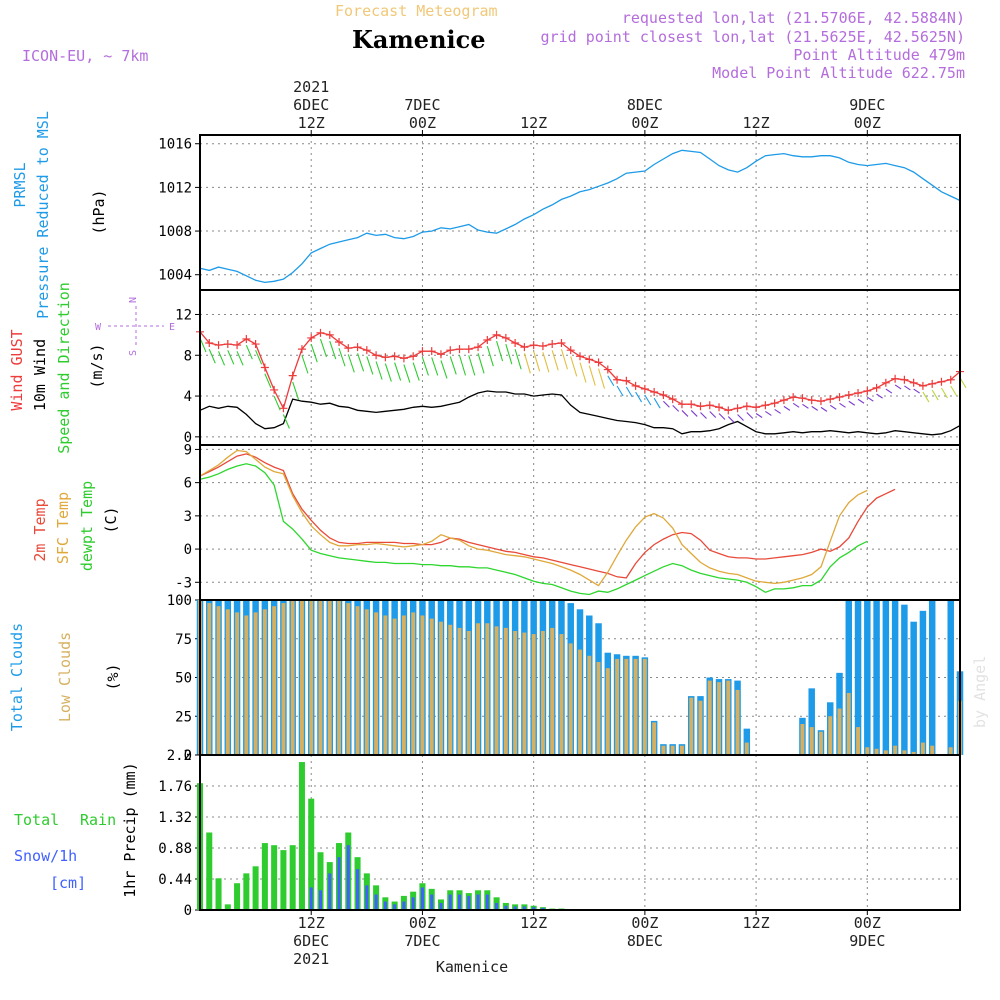  Describe the element at coordinates (867, 923) in the screenshot. I see `bottom-time-label: 00Z` at that location.